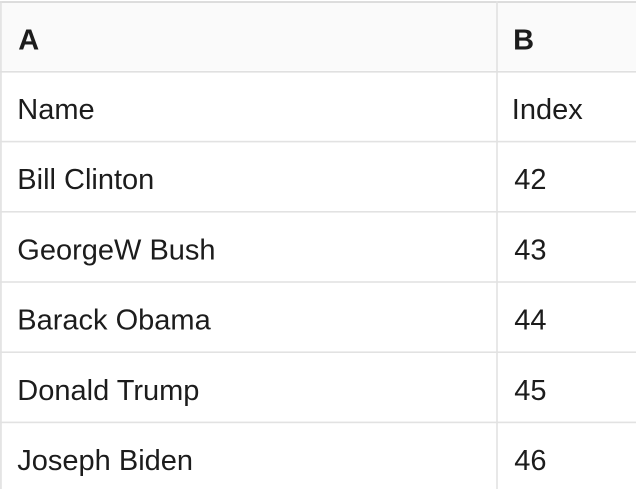  Describe the element at coordinates (105, 461) in the screenshot. I see `svg-text: Joseph Biden` at that location.